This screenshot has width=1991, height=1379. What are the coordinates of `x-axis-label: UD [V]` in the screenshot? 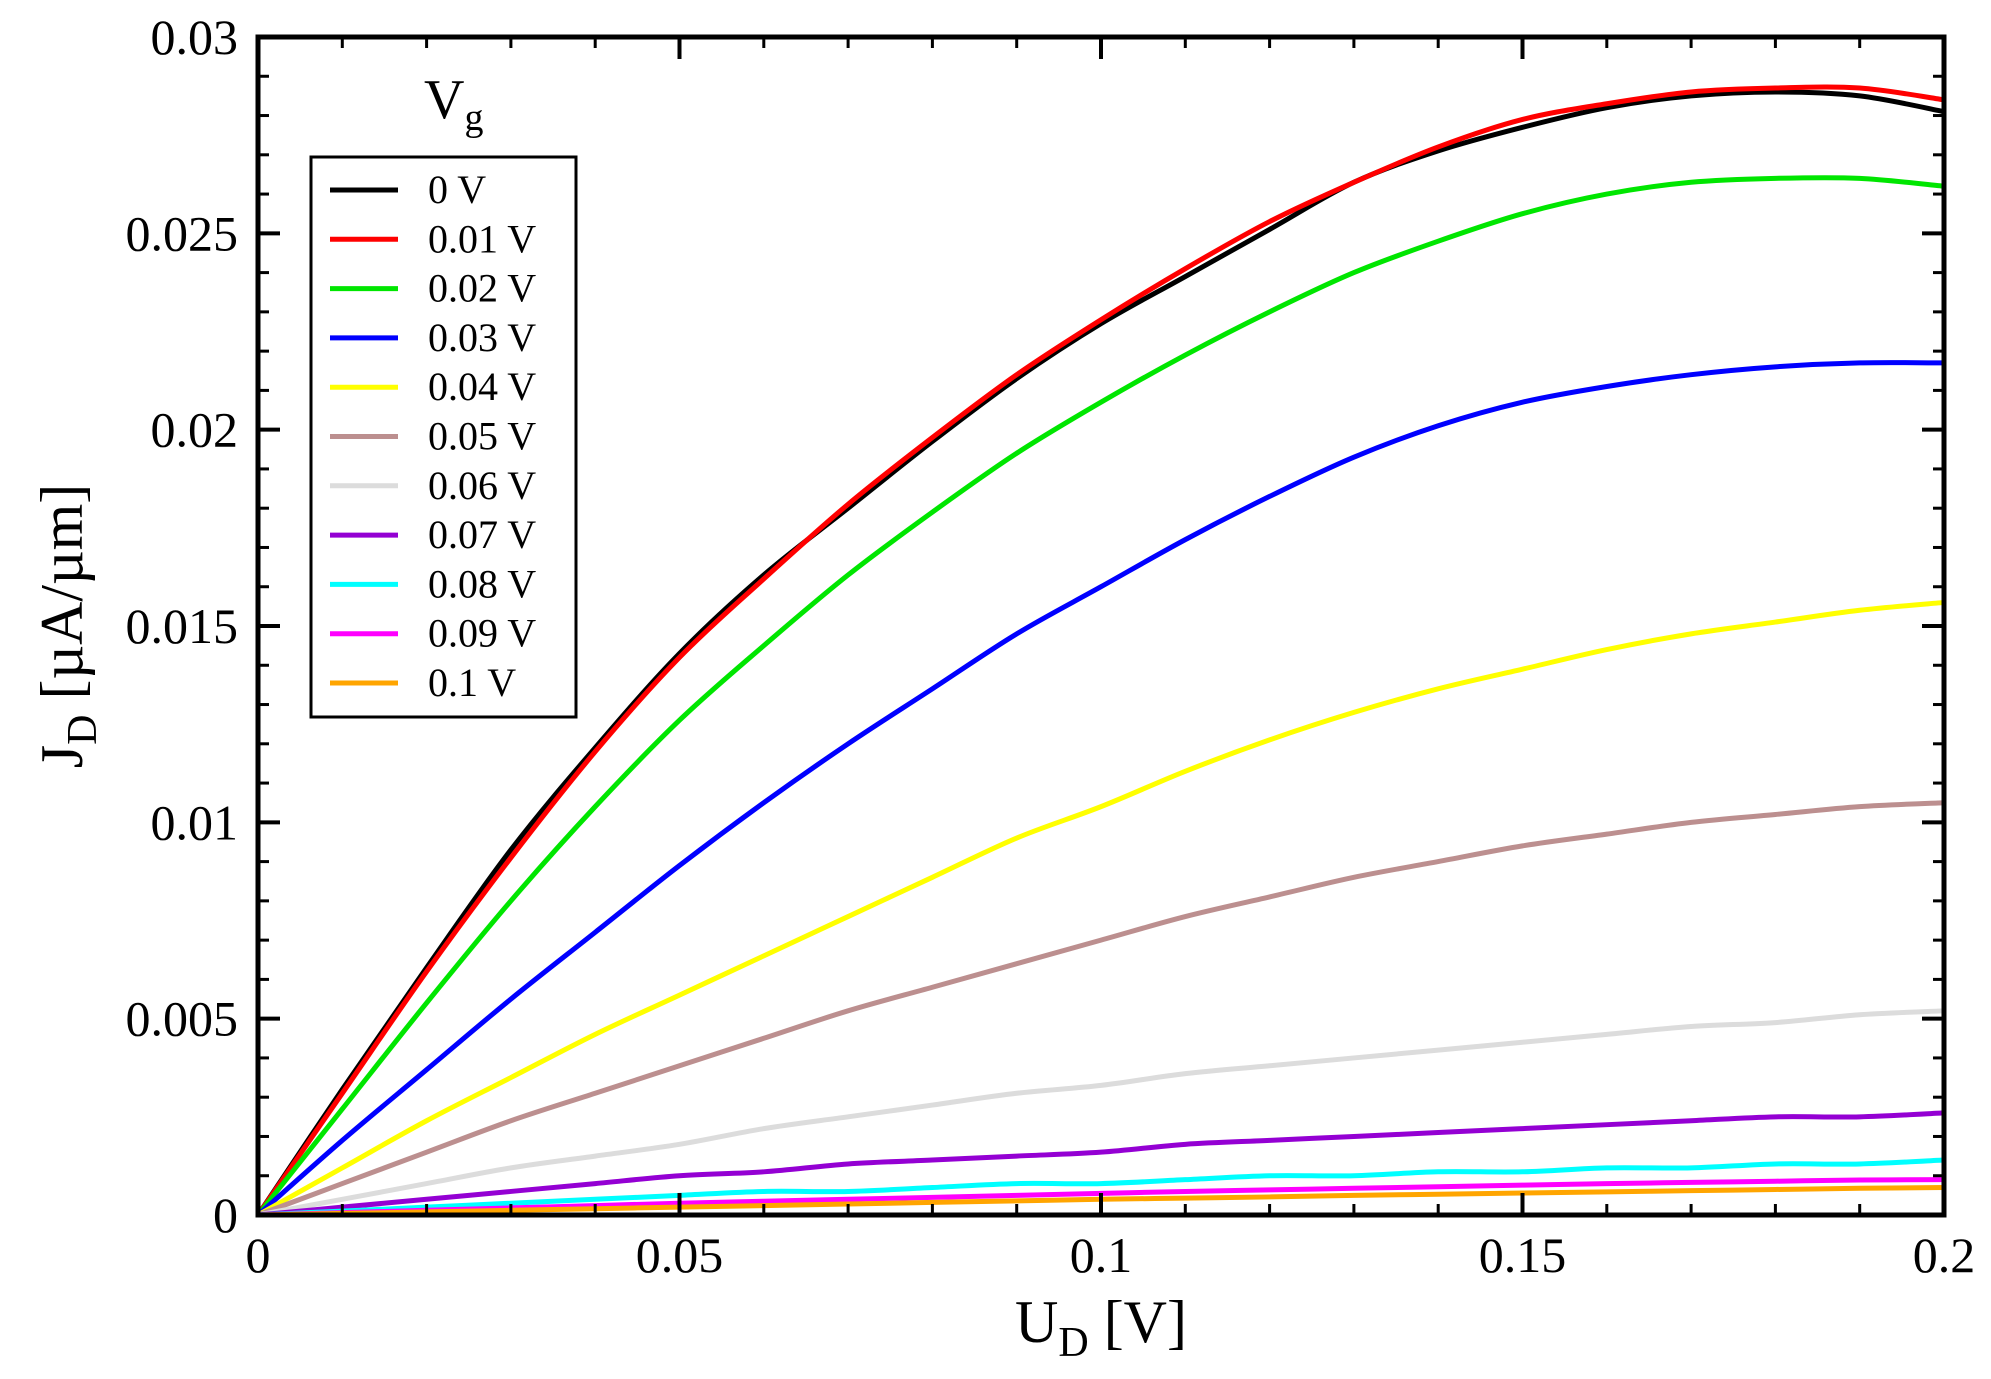 It's located at (1101, 1327).